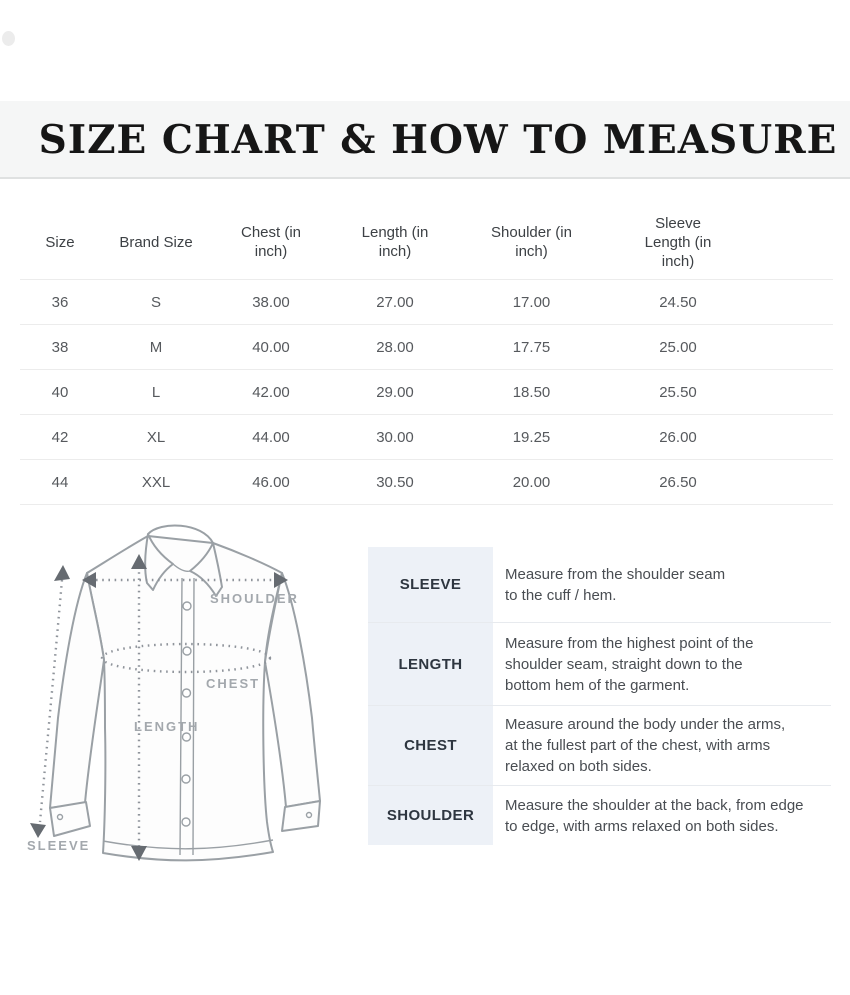 Image resolution: width=850 pixels, height=995 pixels. Describe the element at coordinates (395, 392) in the screenshot. I see `cell-length: 29.00` at that location.